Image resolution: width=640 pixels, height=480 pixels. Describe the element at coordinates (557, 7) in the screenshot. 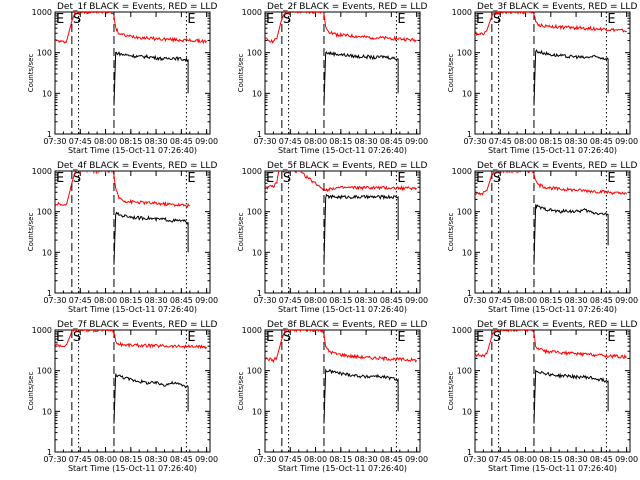

I see `chart-title: Det_3f BLACK = Events, RED = LLD` at that location.